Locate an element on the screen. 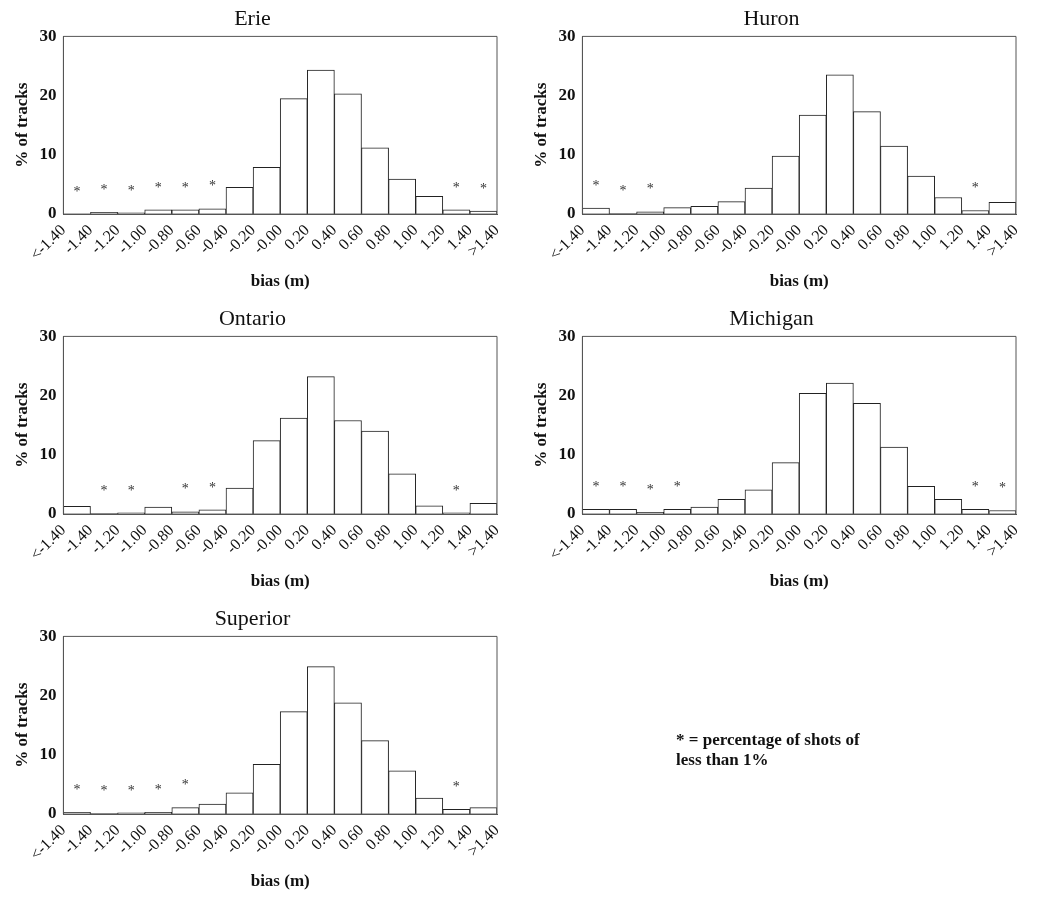 The width and height of the screenshot is (1038, 904). text: * = percentage of shots of less than 1% is located at coordinates (768, 750).